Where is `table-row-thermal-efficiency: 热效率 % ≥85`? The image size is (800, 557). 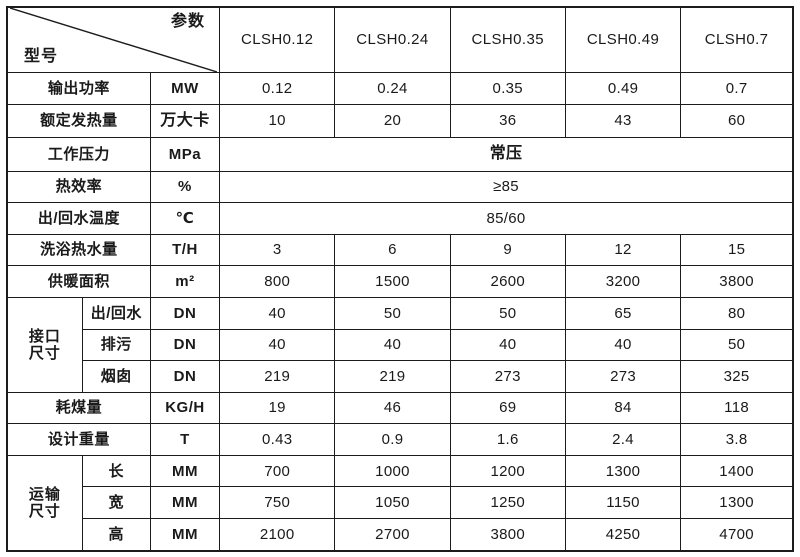
table-row-thermal-efficiency: 热效率 % ≥85 is located at coordinates (400, 187).